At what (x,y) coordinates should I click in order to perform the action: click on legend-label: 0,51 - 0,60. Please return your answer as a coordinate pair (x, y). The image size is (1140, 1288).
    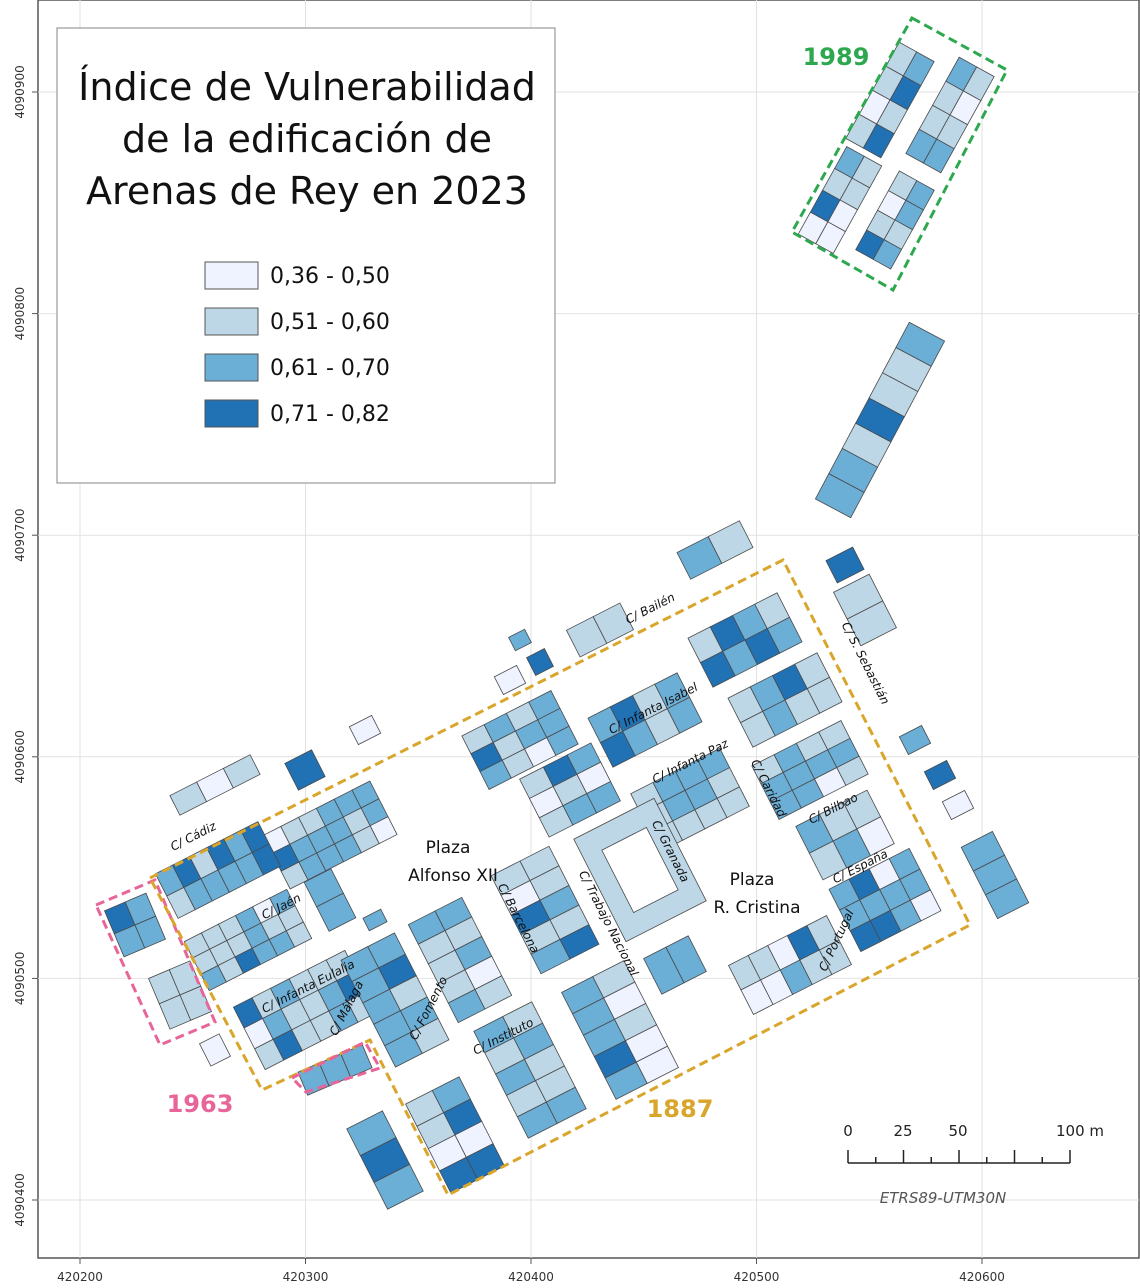
    Looking at the image, I should click on (330, 322).